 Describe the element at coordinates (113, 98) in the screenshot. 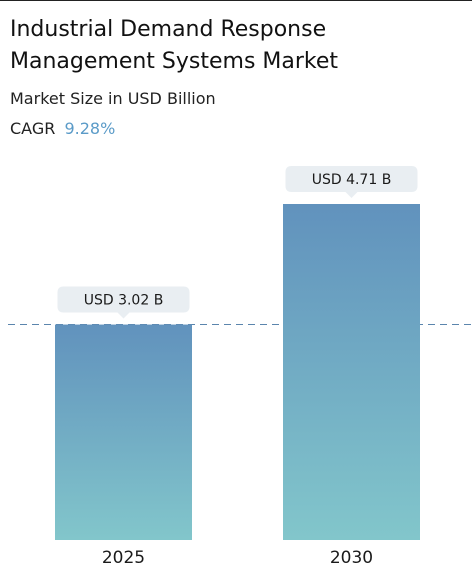

I see `chart-subtitle: Market Size in USD Billion` at that location.